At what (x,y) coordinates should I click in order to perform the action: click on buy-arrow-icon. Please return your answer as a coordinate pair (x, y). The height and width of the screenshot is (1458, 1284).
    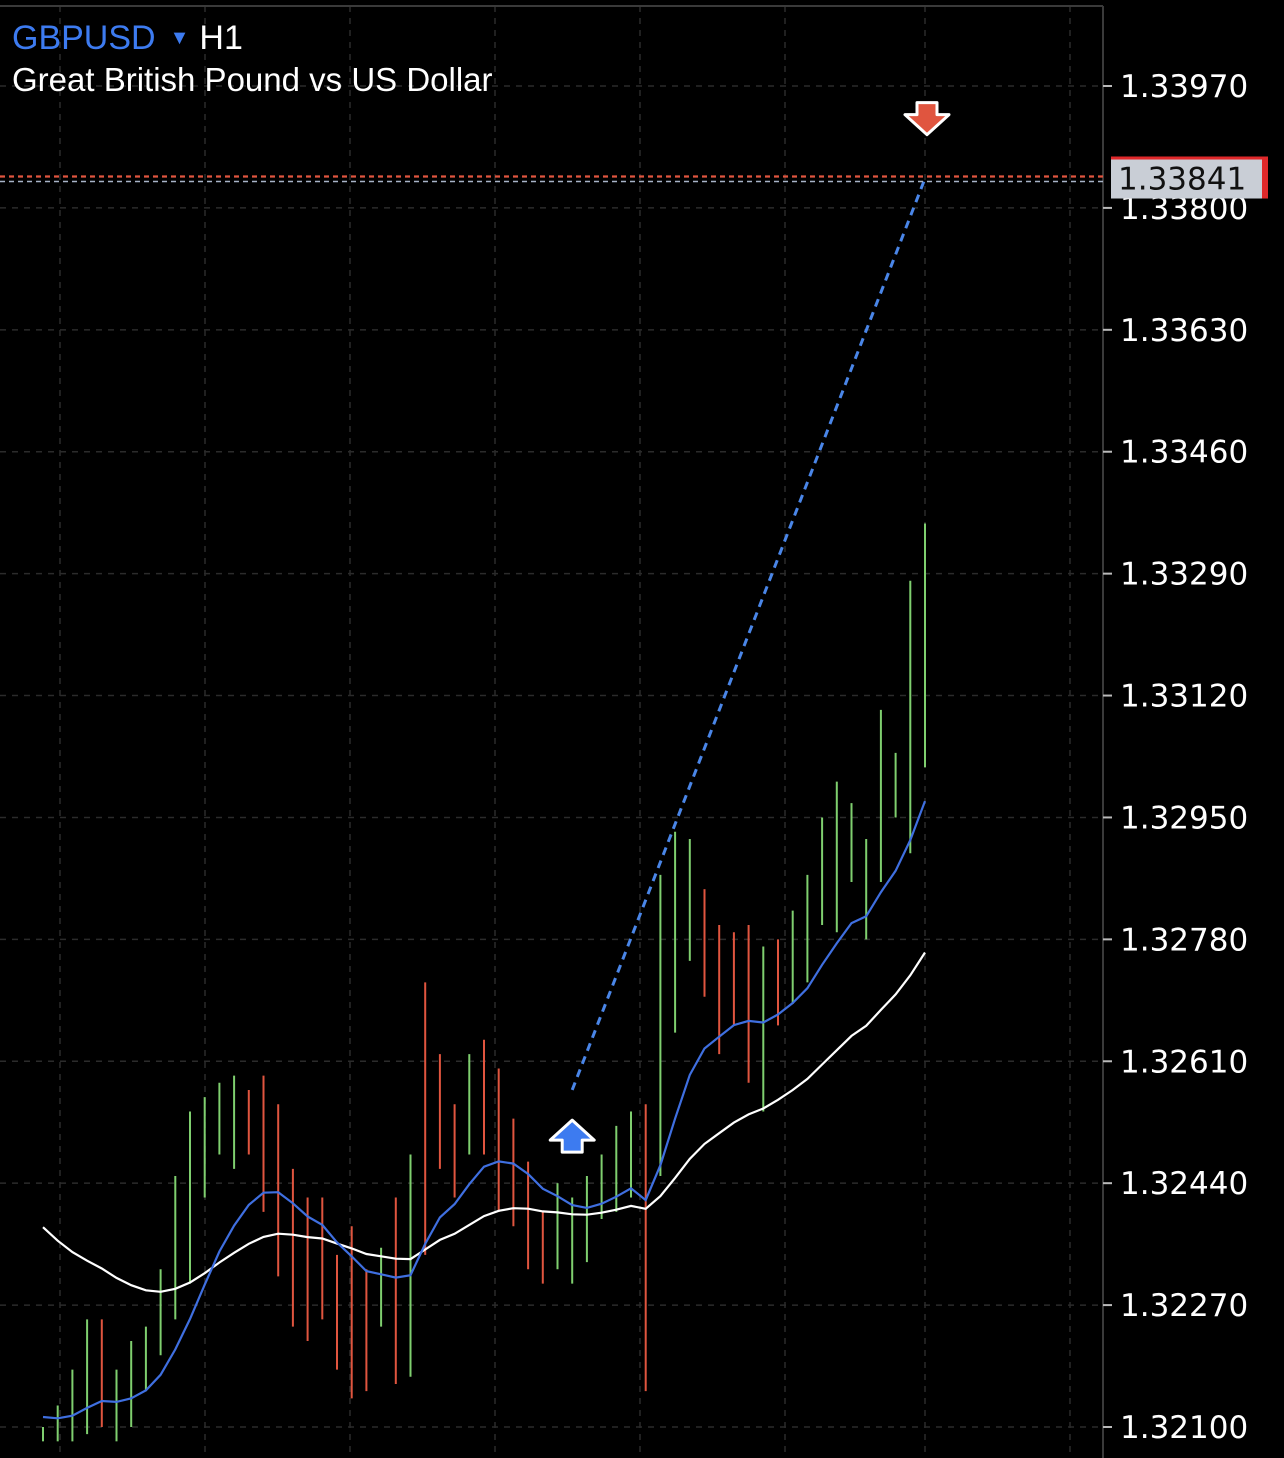
    Looking at the image, I should click on (572, 1136).